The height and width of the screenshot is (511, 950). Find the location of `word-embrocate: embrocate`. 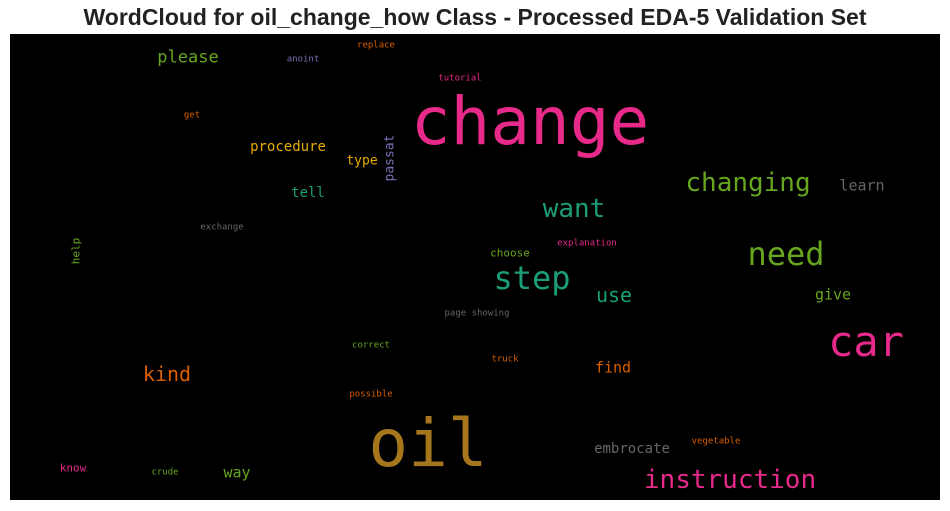

word-embrocate: embrocate is located at coordinates (632, 449).